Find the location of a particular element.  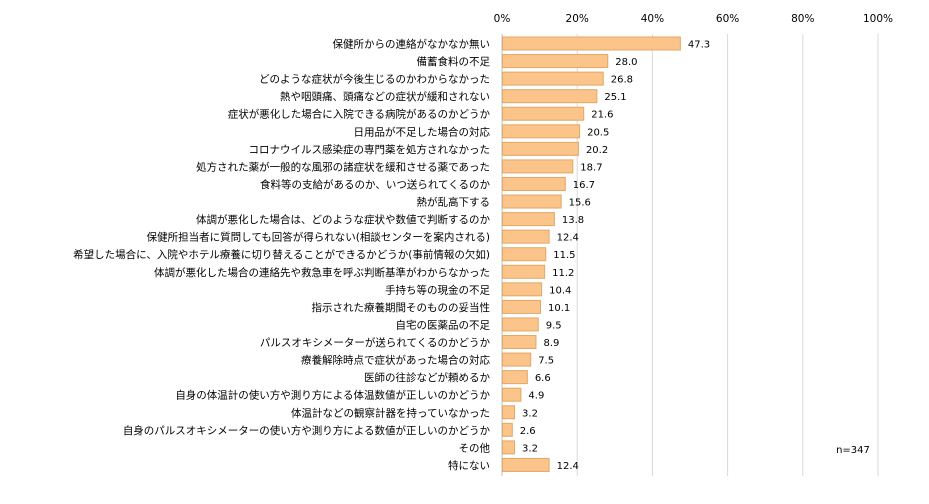

x-tick-label: 0% is located at coordinates (502, 19).